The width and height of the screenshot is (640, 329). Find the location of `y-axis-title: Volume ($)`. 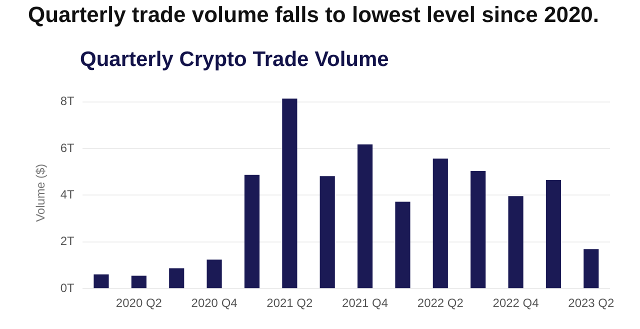

y-axis-title: Volume ($) is located at coordinates (41, 193).